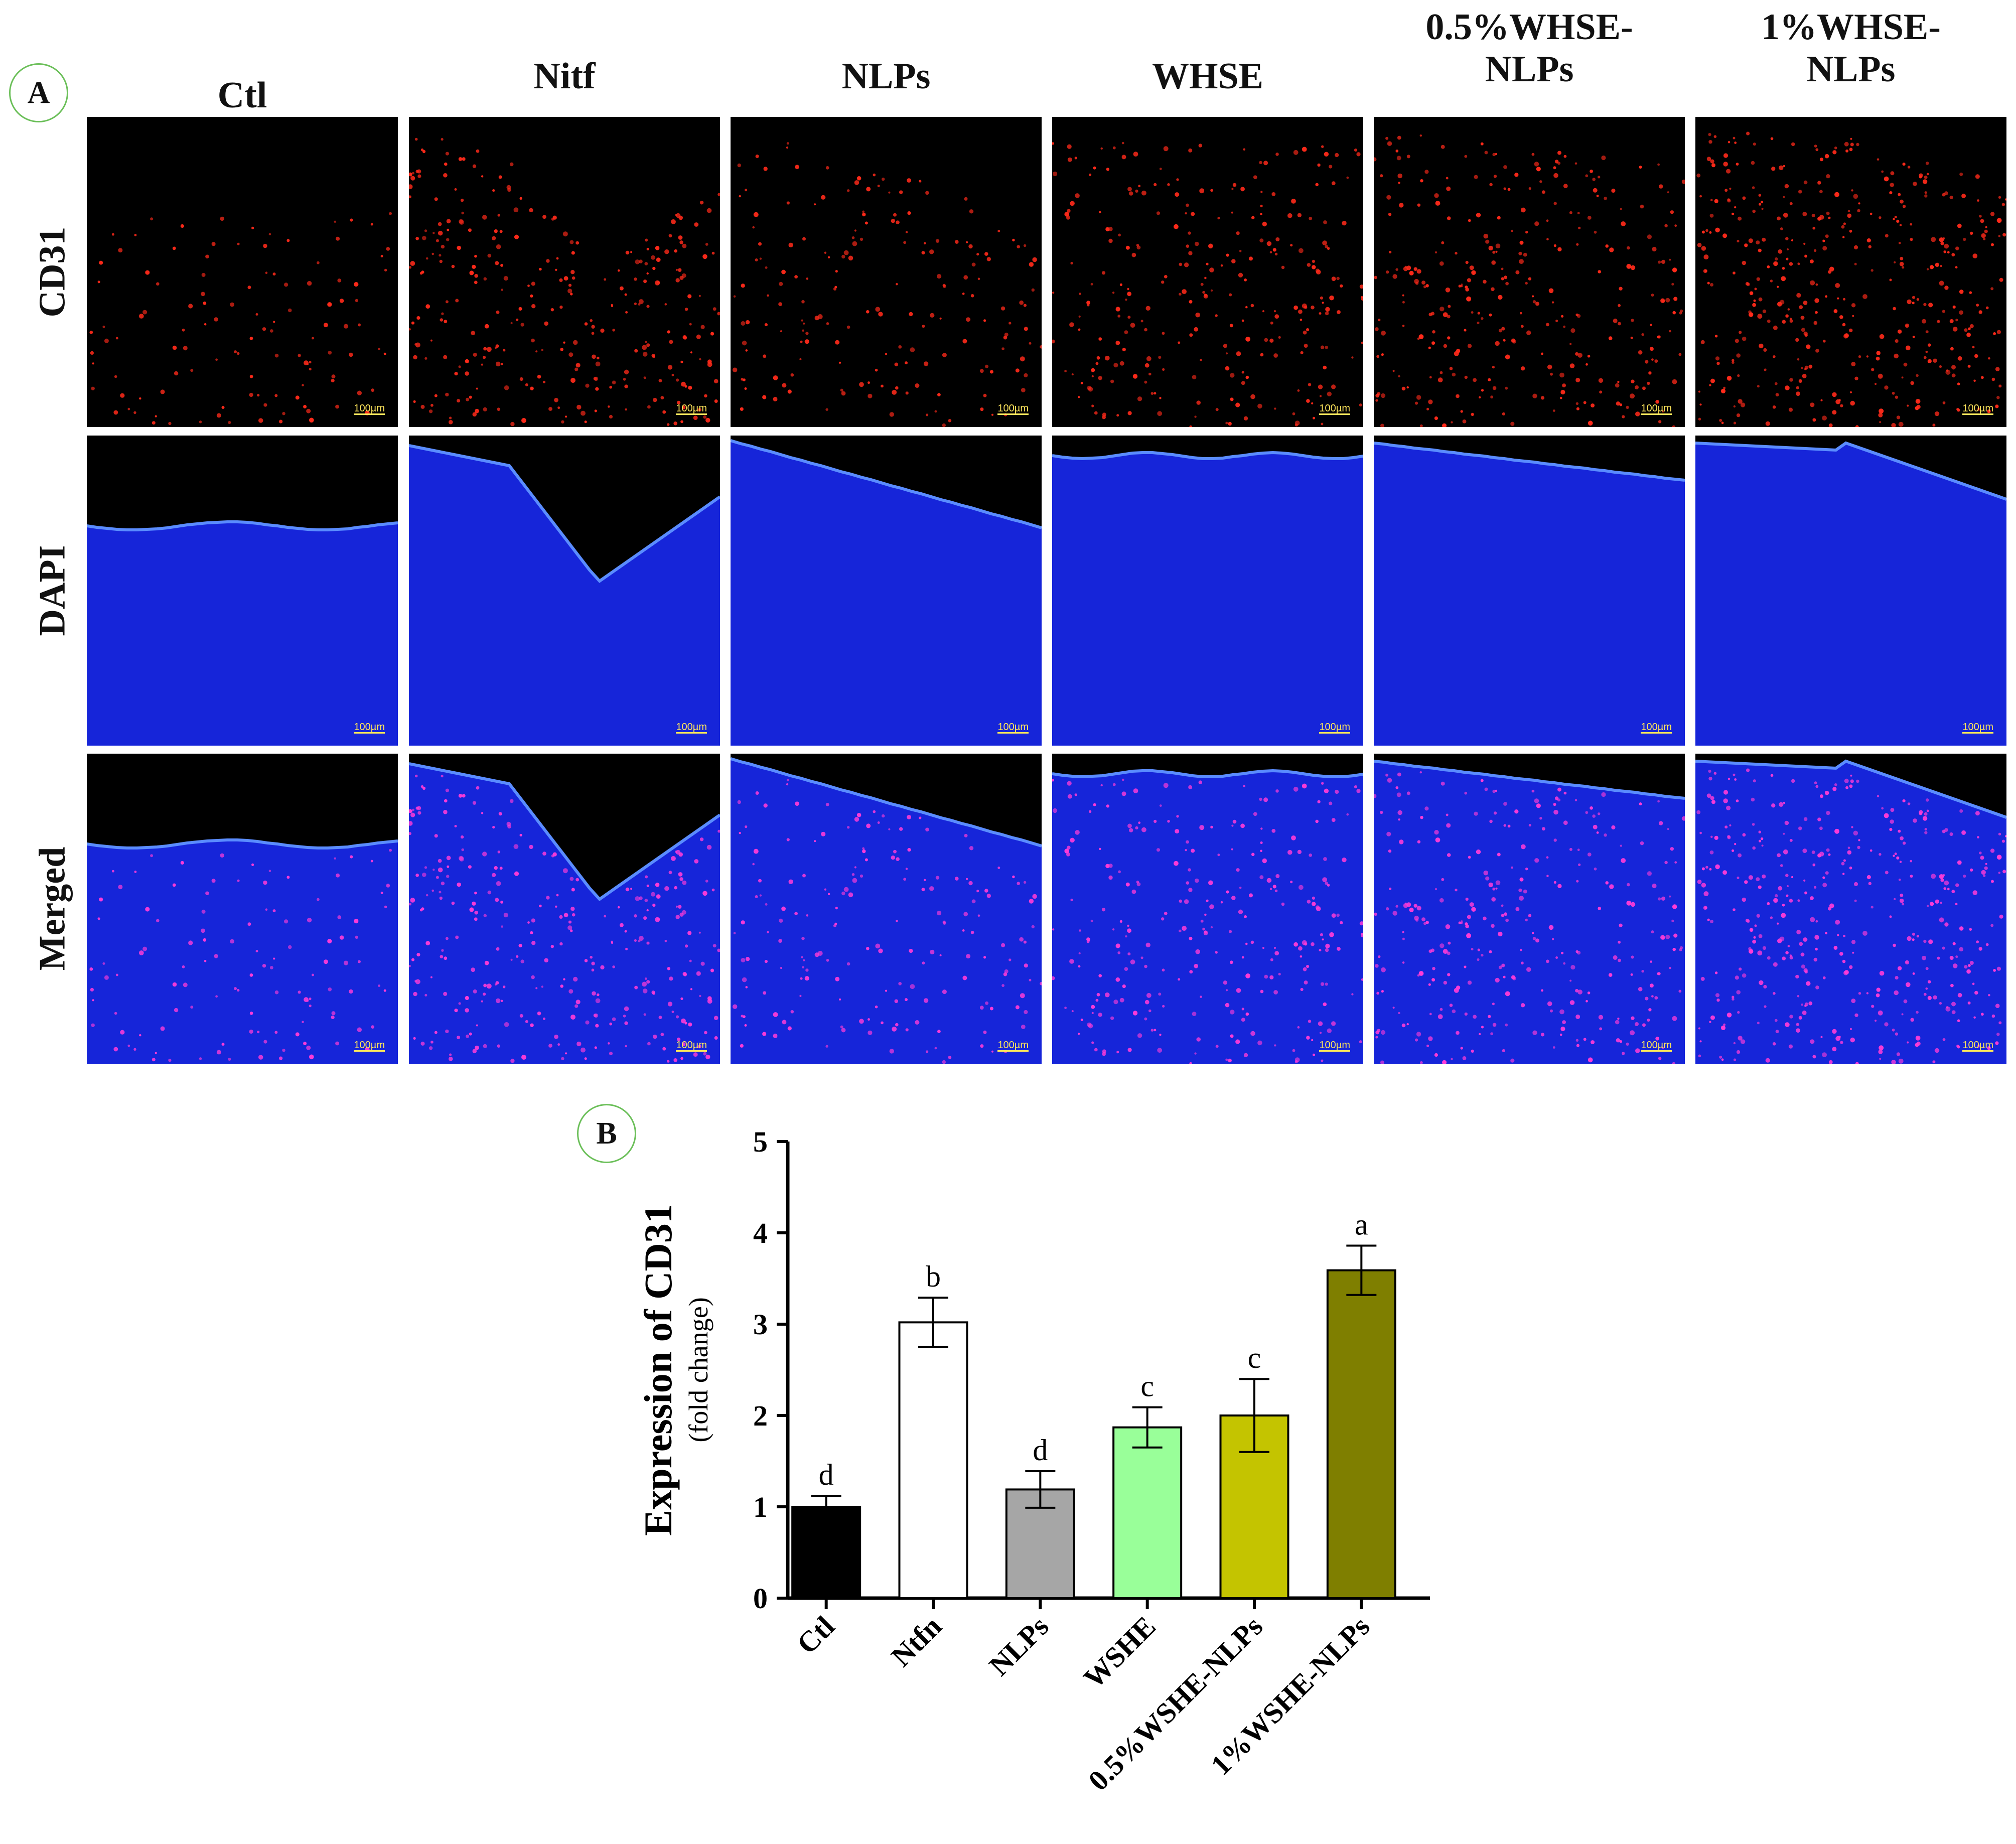  What do you see at coordinates (933, 1276) in the screenshot?
I see `significance-label: b` at bounding box center [933, 1276].